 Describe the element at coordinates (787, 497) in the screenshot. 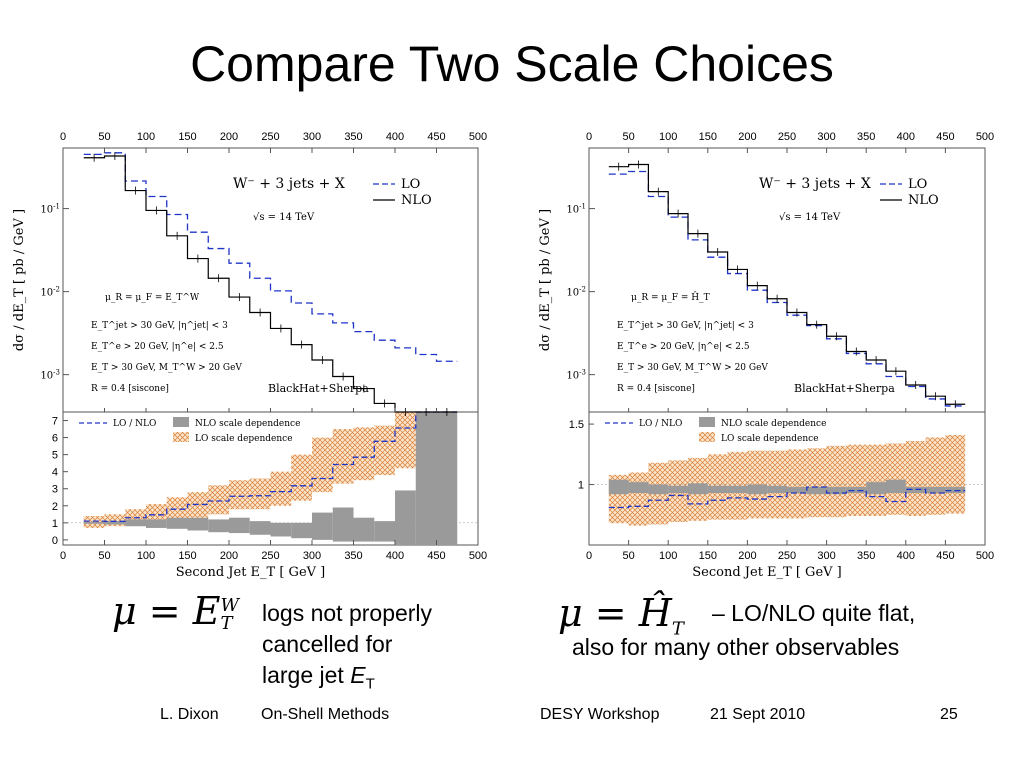

I see `lo-over-nlo-line` at that location.